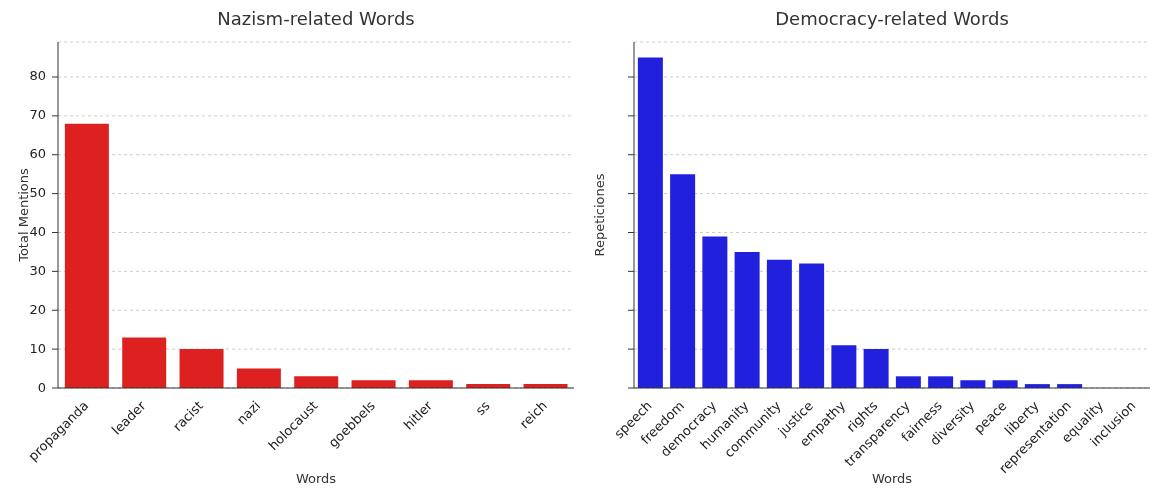 This screenshot has height=496, width=1169. What do you see at coordinates (37, 309) in the screenshot?
I see `y-tick-label: 20` at bounding box center [37, 309].